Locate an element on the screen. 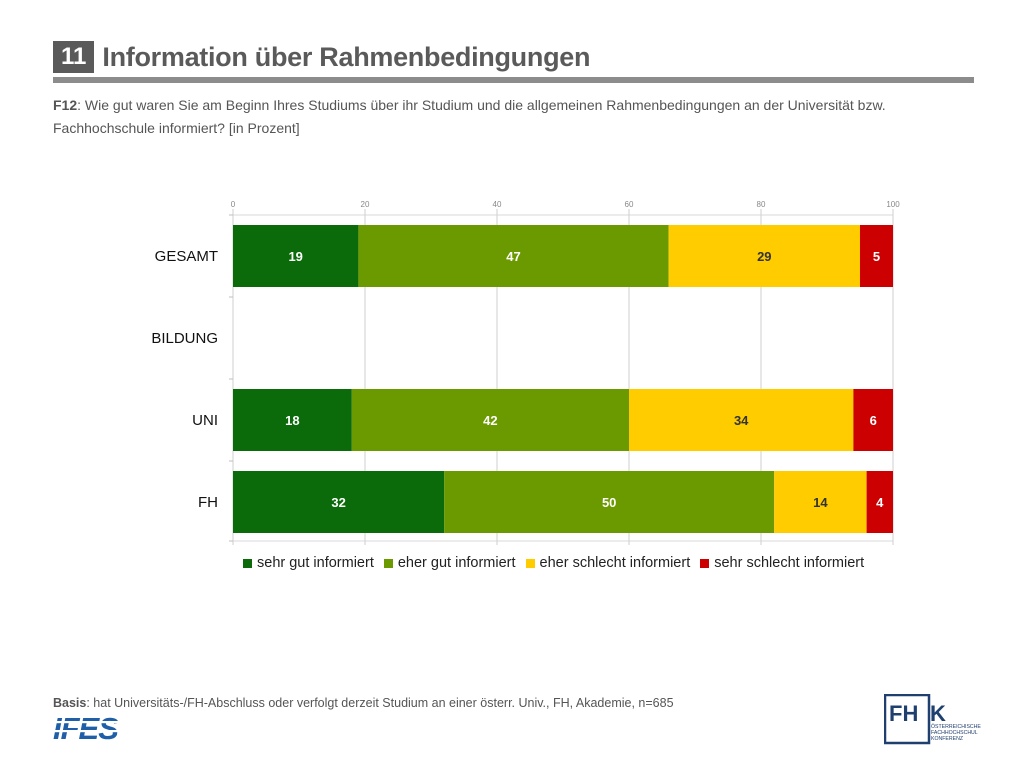  data-label: 6 is located at coordinates (873, 420).